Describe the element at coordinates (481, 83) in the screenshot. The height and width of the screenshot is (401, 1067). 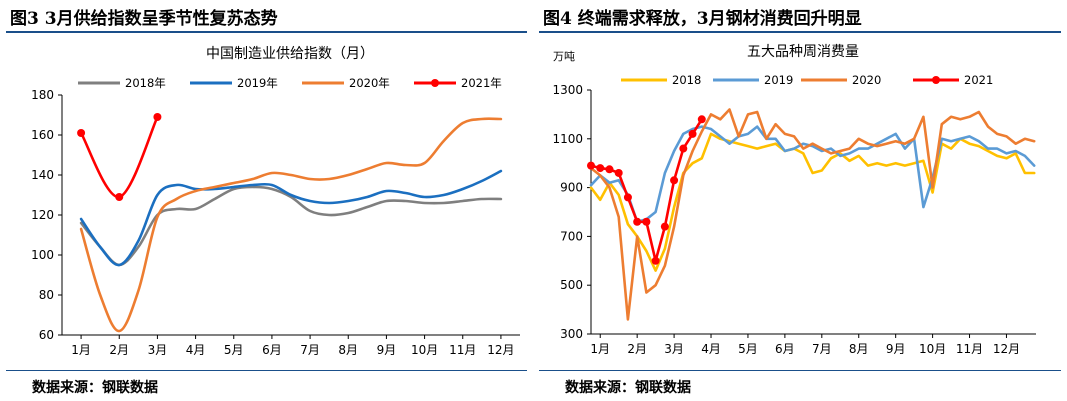
I see `legend-label: 2021年` at that location.